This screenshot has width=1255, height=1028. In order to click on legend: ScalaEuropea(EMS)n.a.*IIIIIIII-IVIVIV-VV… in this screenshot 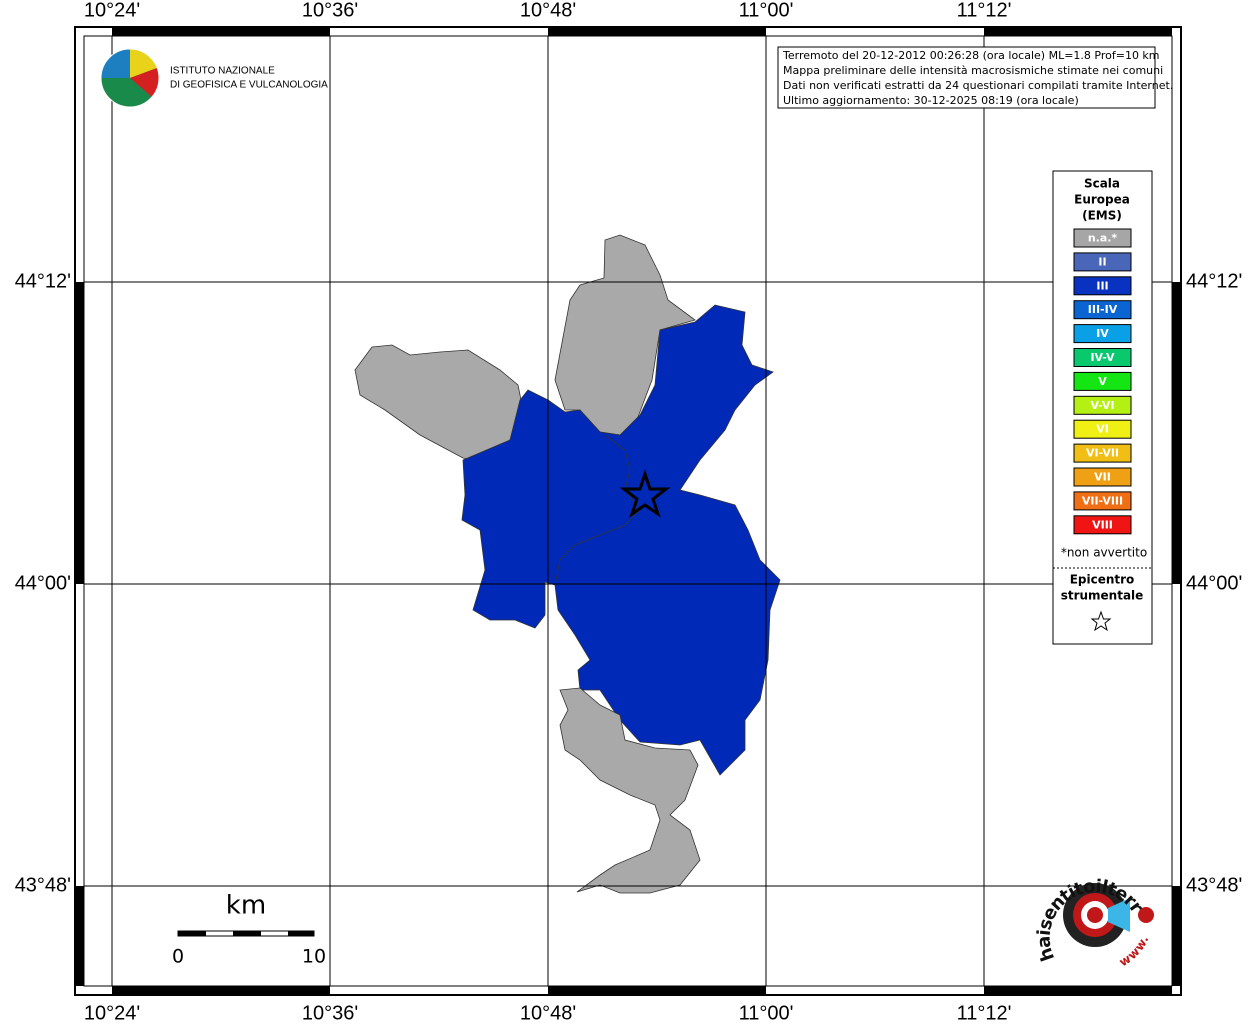, I will do `click(1104, 390)`.